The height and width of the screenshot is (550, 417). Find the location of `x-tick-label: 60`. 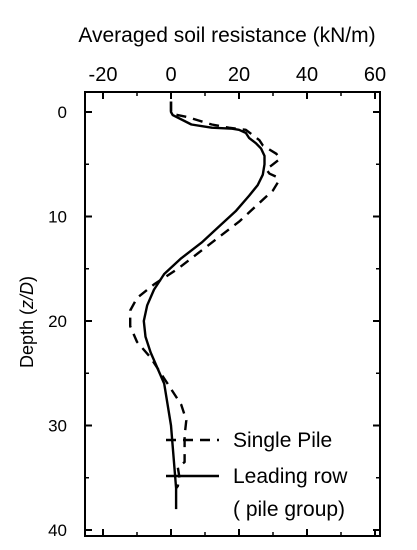

x-tick-label: 60 is located at coordinates (375, 75).